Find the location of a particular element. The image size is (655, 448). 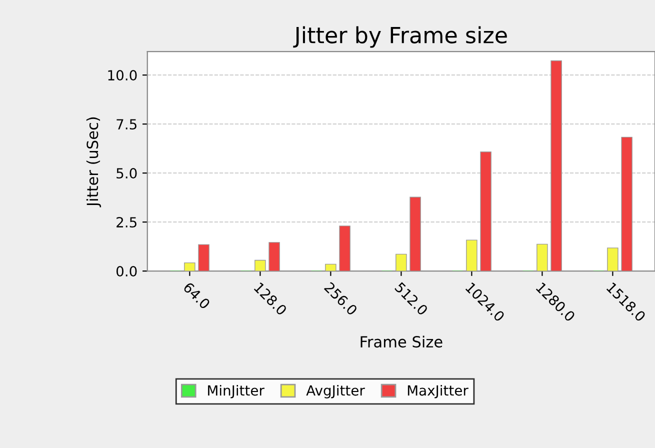

x-axis-title: Frame Size is located at coordinates (401, 342).